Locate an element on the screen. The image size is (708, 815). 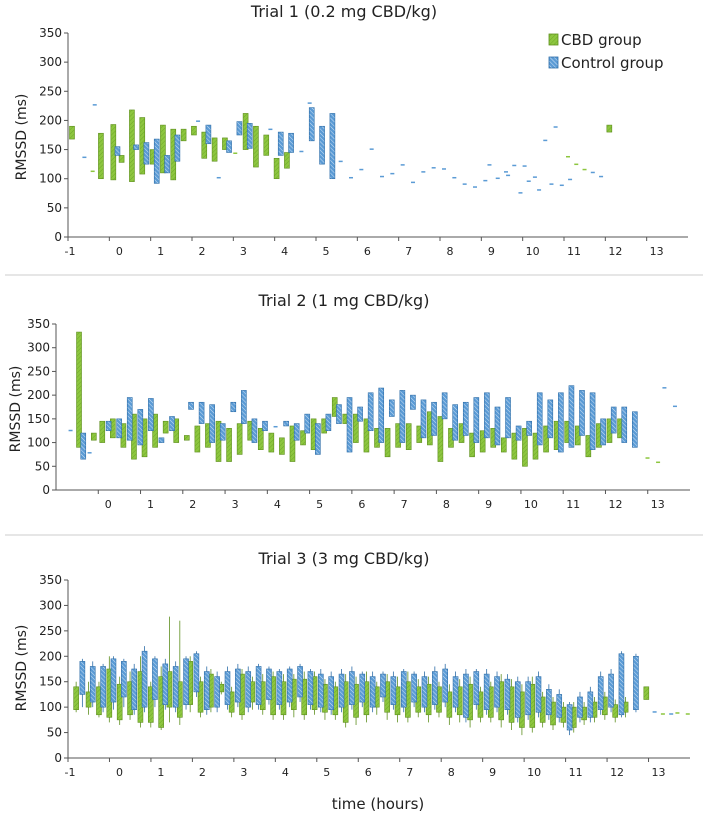
y-tick-label: 50 is located at coordinates (54, 733).